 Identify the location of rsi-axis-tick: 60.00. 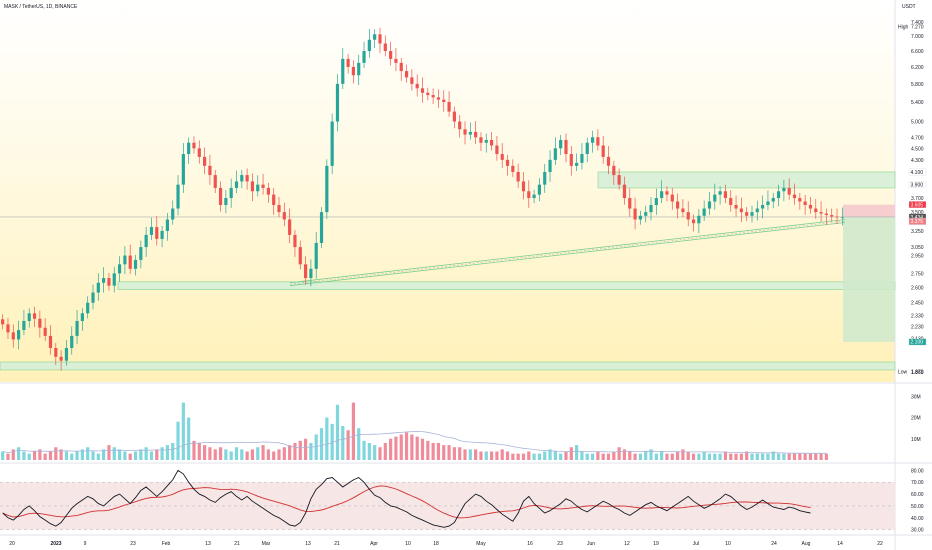
(917, 495).